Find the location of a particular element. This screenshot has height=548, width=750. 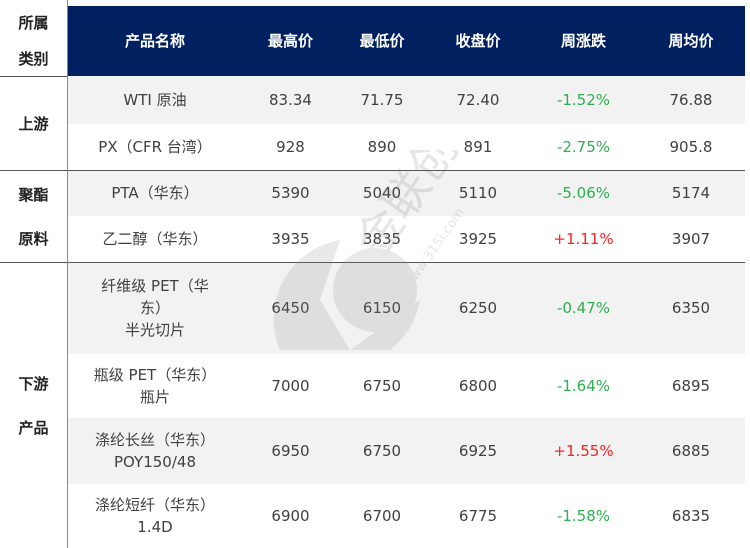

table-row: PTA（华东） 5390 5040 5110 -5.06% 5174 is located at coordinates (372, 193).